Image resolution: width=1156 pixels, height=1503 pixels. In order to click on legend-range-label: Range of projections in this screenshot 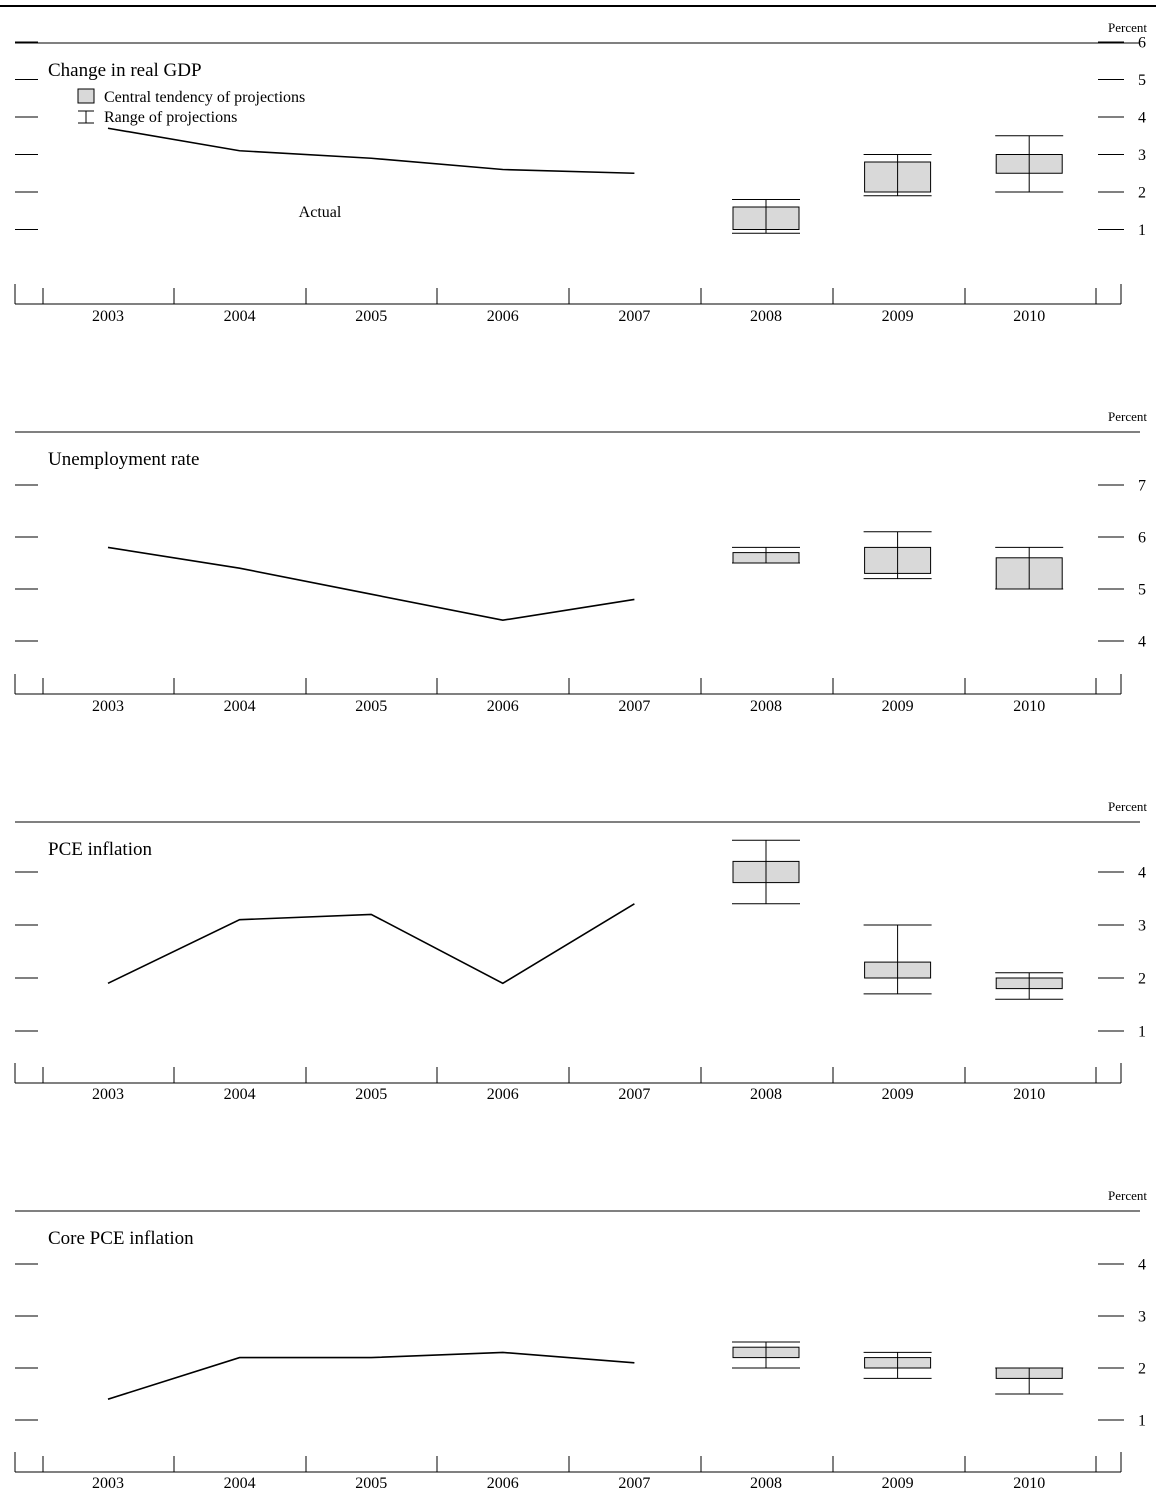, I will do `click(170, 117)`.